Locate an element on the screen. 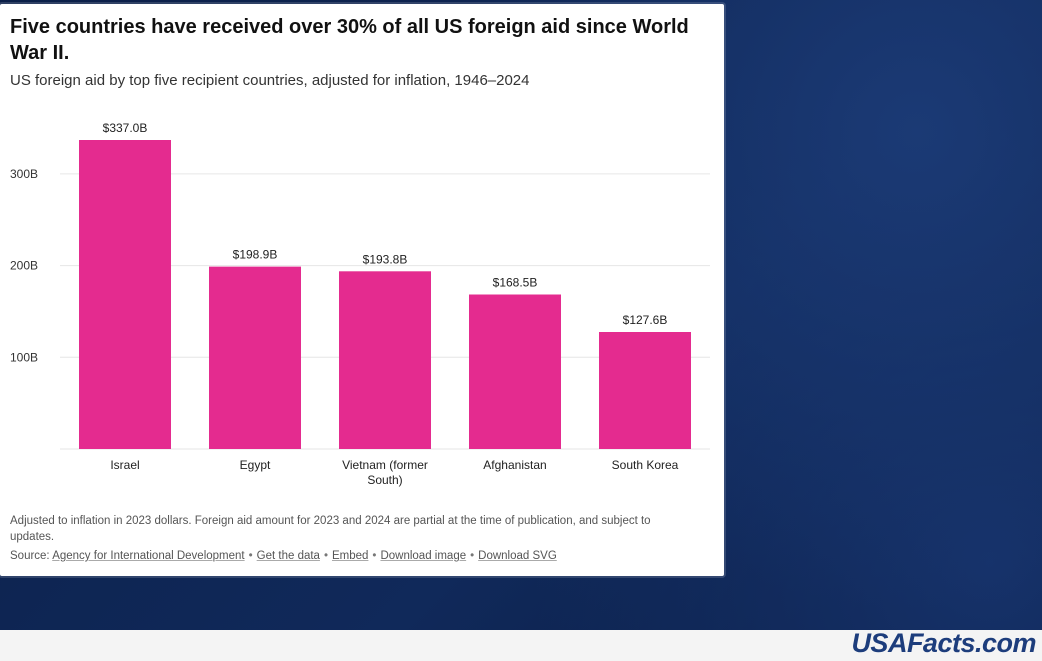 This screenshot has width=1042, height=661. download-svg-link: Download SVG is located at coordinates (517, 556).